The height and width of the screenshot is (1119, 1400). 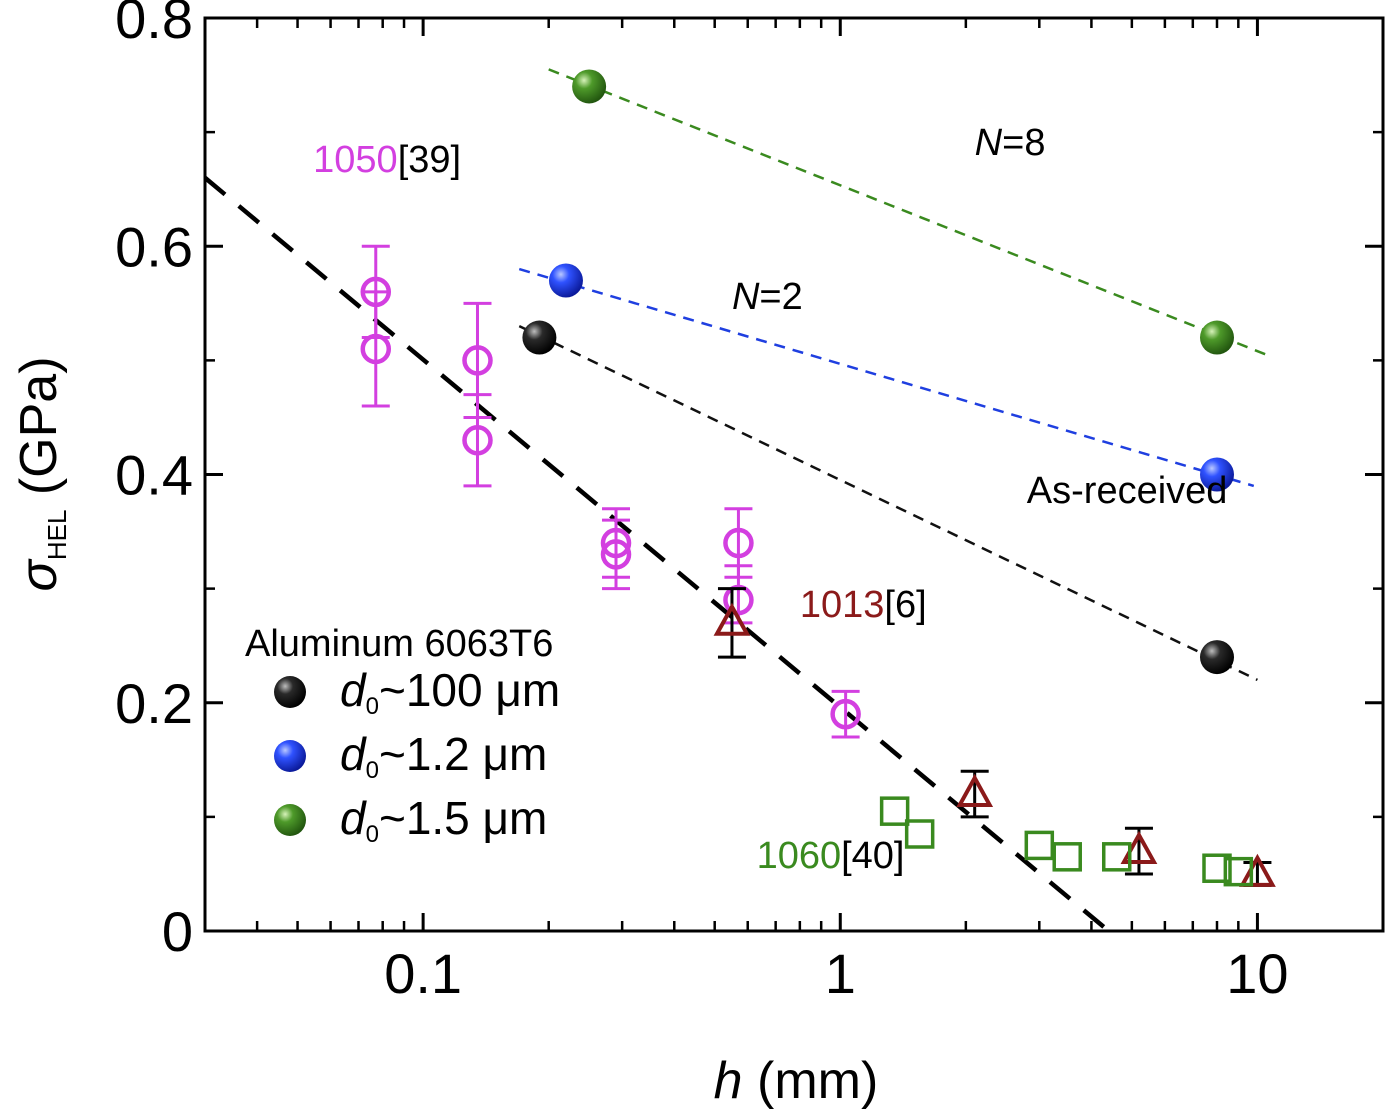 I want to click on legend-title: Aluminum 6063T6, so click(x=399, y=644).